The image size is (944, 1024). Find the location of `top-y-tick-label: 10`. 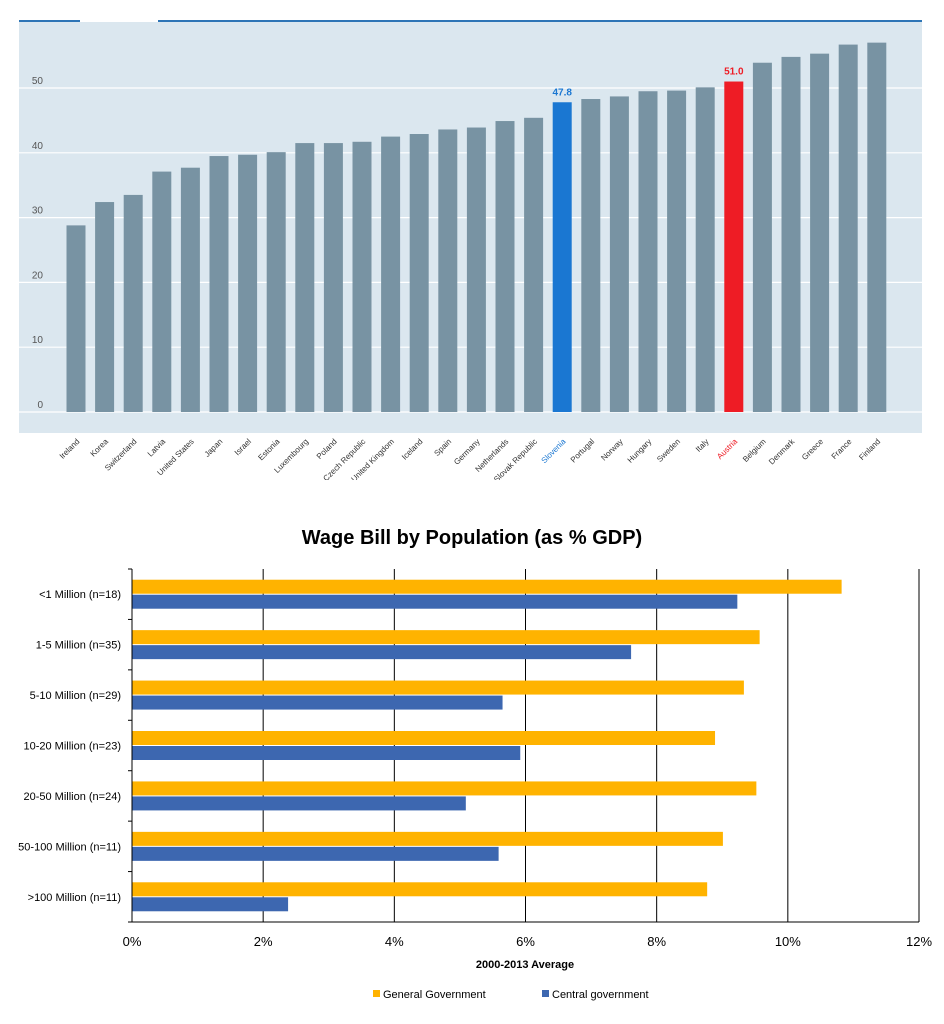

top-y-tick-label: 10 is located at coordinates (38, 340).